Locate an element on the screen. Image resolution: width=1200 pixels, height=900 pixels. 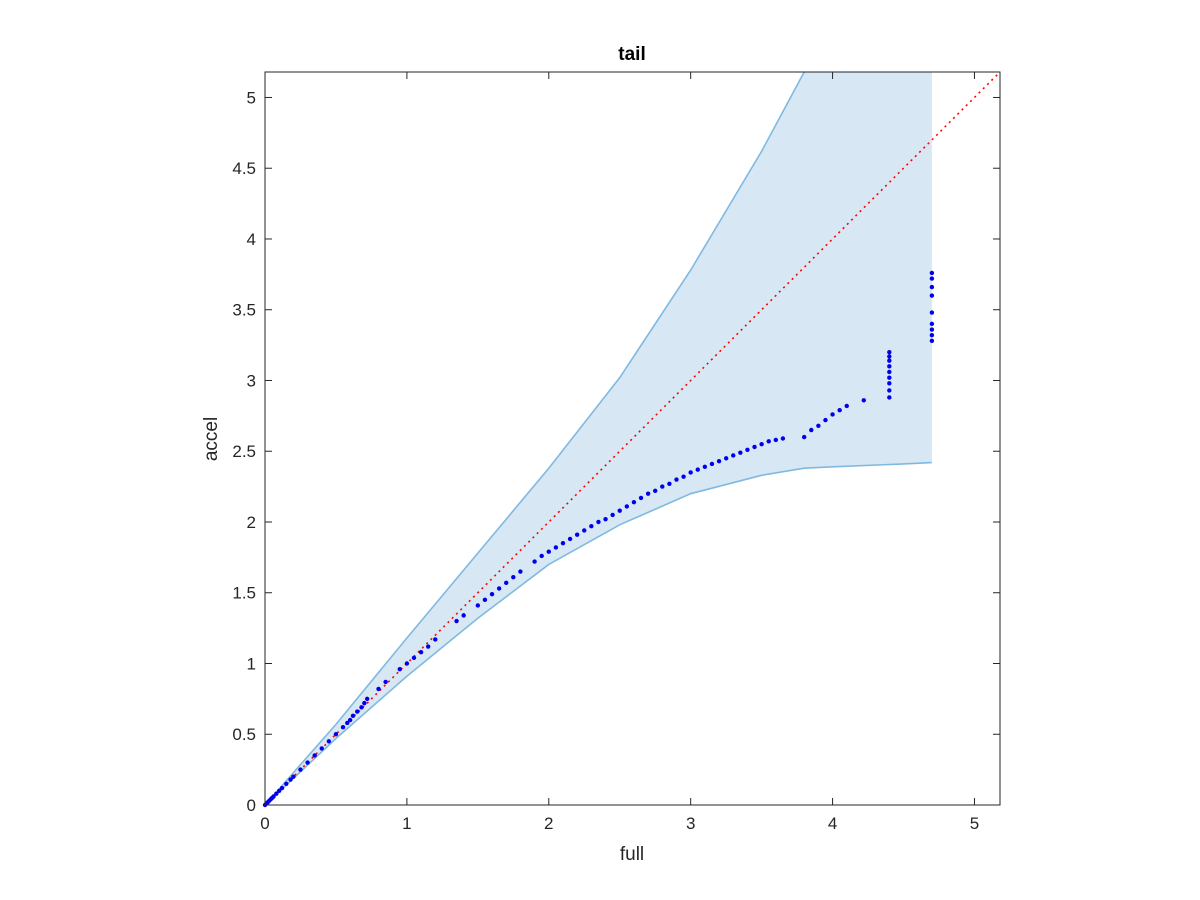
x-tick-label: 2 is located at coordinates (548, 823).